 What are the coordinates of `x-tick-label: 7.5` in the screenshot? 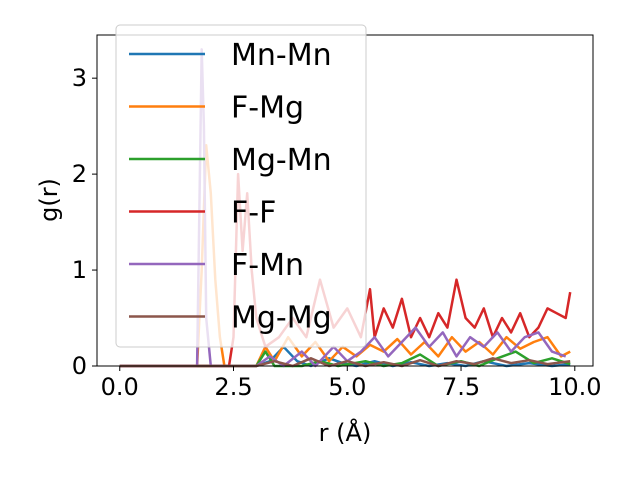 It's located at (461, 387).